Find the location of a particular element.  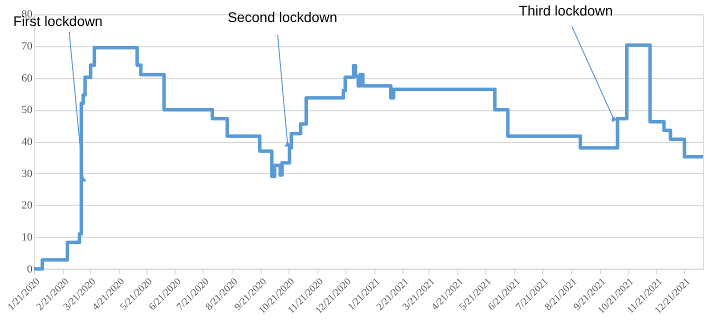

y-tick-label: 60 is located at coordinates (27, 78).